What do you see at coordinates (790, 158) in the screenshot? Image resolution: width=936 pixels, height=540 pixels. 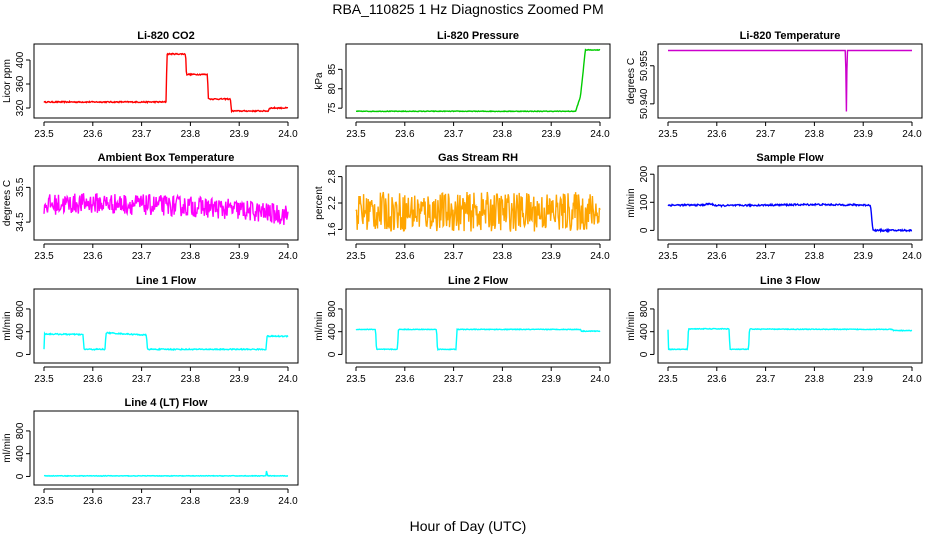 I see `panel-title: Sample Flow` at bounding box center [790, 158].